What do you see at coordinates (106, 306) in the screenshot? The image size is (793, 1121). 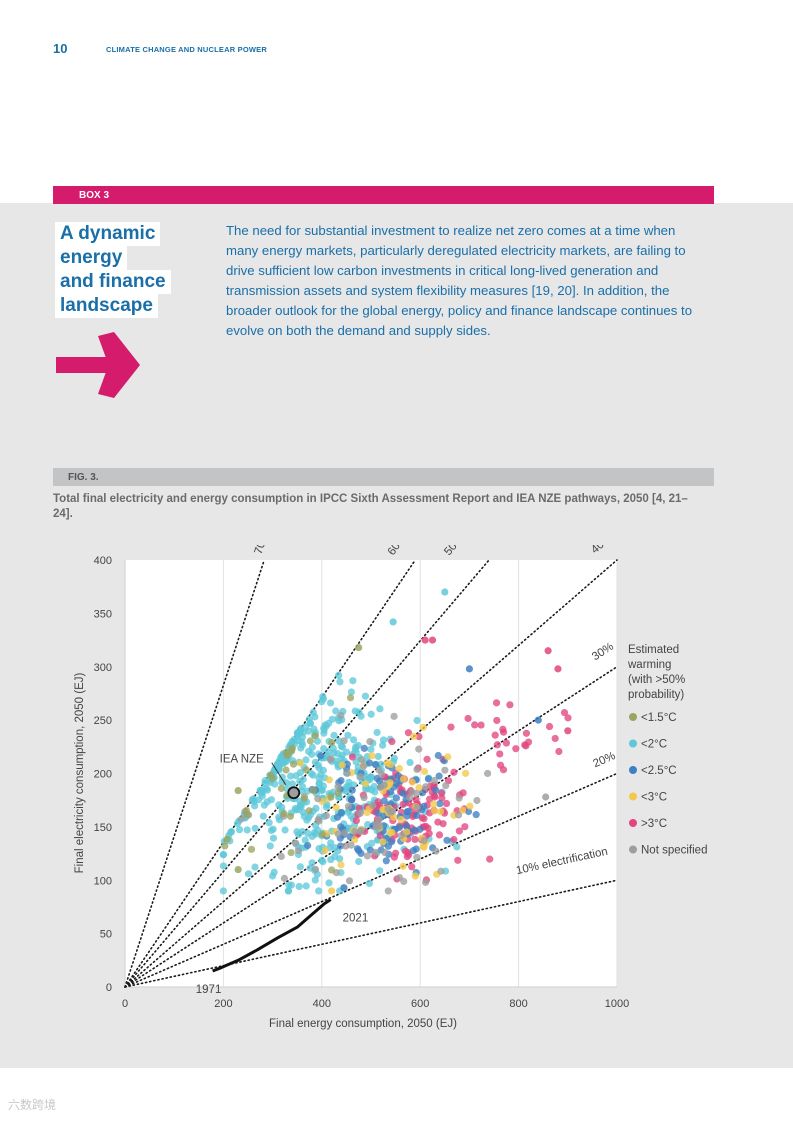 I see `box-title-line: landscape` at bounding box center [106, 306].